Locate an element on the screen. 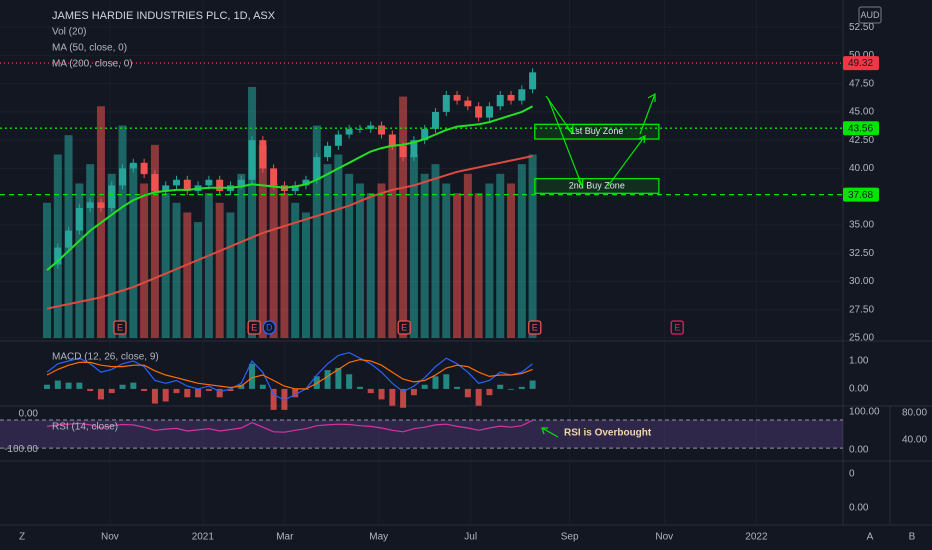  y-tick-label: 45.00 is located at coordinates (861, 112).